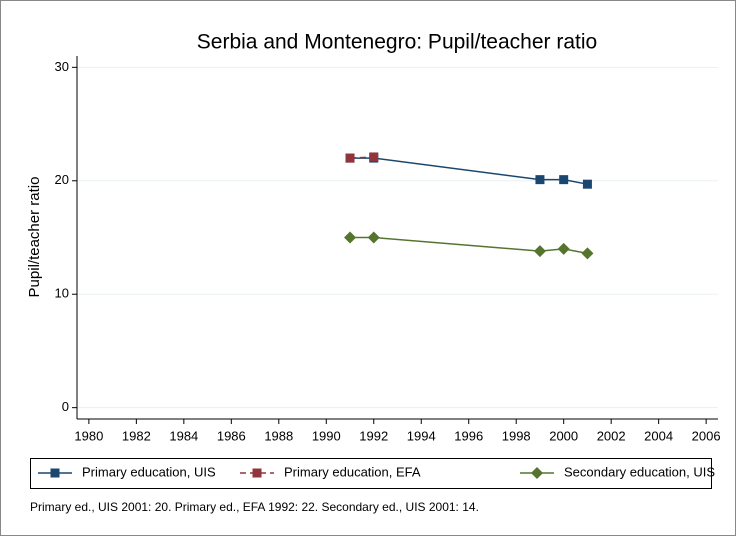 The height and width of the screenshot is (541, 736). I want to click on x-tick-label: 1982, so click(136, 435).